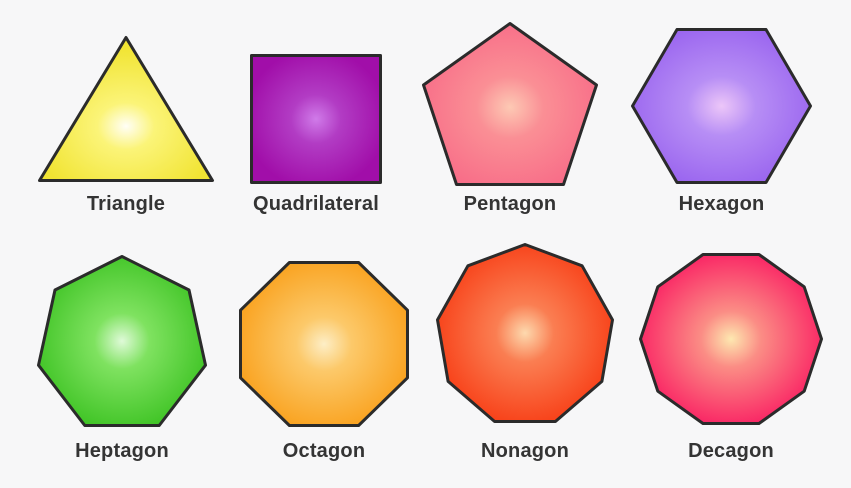 This screenshot has height=488, width=851. I want to click on octagon-label: Octagon, so click(324, 451).